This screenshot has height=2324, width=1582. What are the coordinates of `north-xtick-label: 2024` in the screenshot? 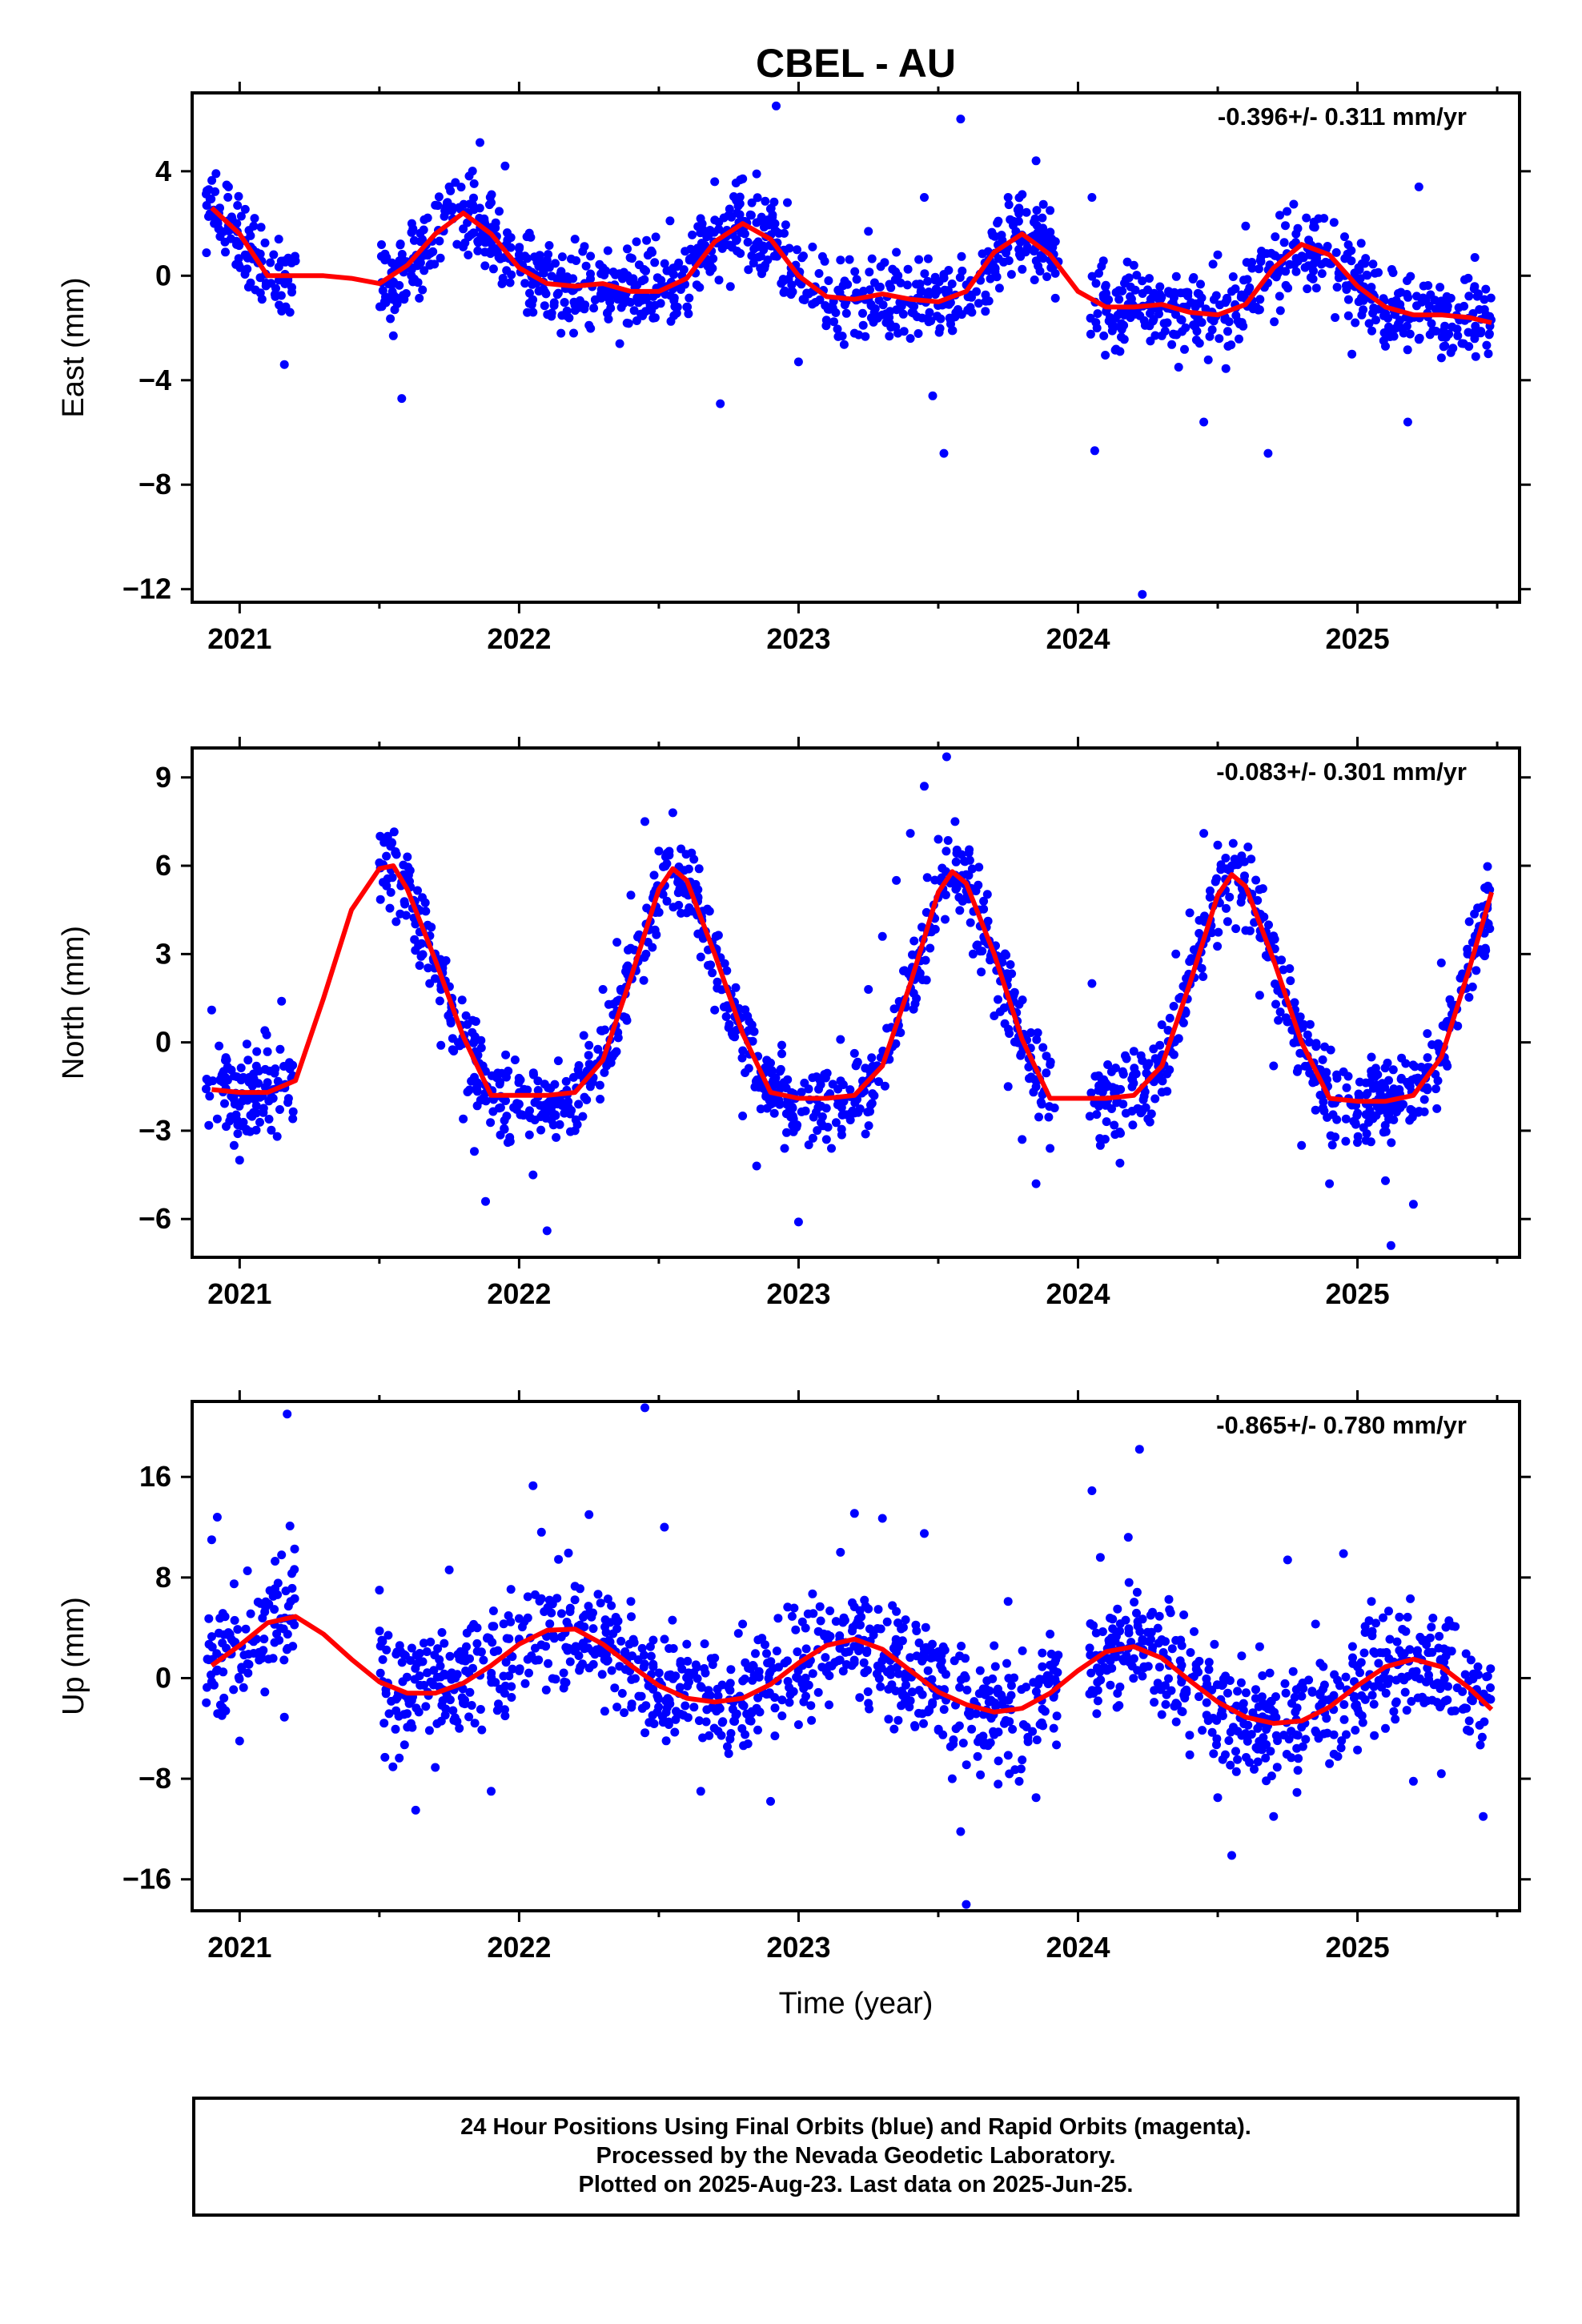 It's located at (1078, 1294).